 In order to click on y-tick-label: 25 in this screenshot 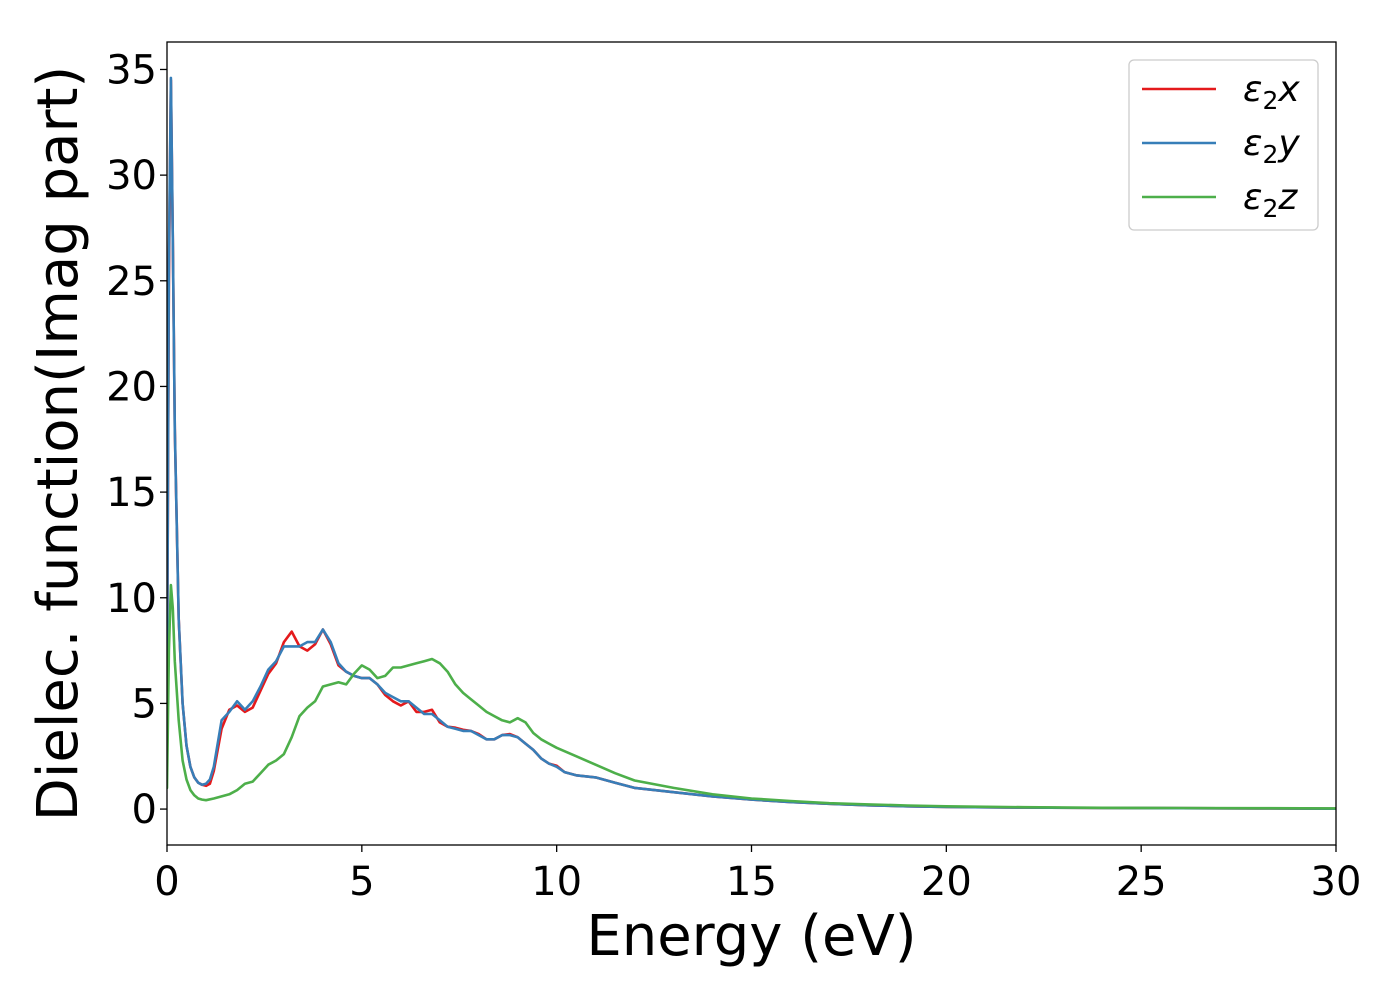, I will do `click(131, 282)`.